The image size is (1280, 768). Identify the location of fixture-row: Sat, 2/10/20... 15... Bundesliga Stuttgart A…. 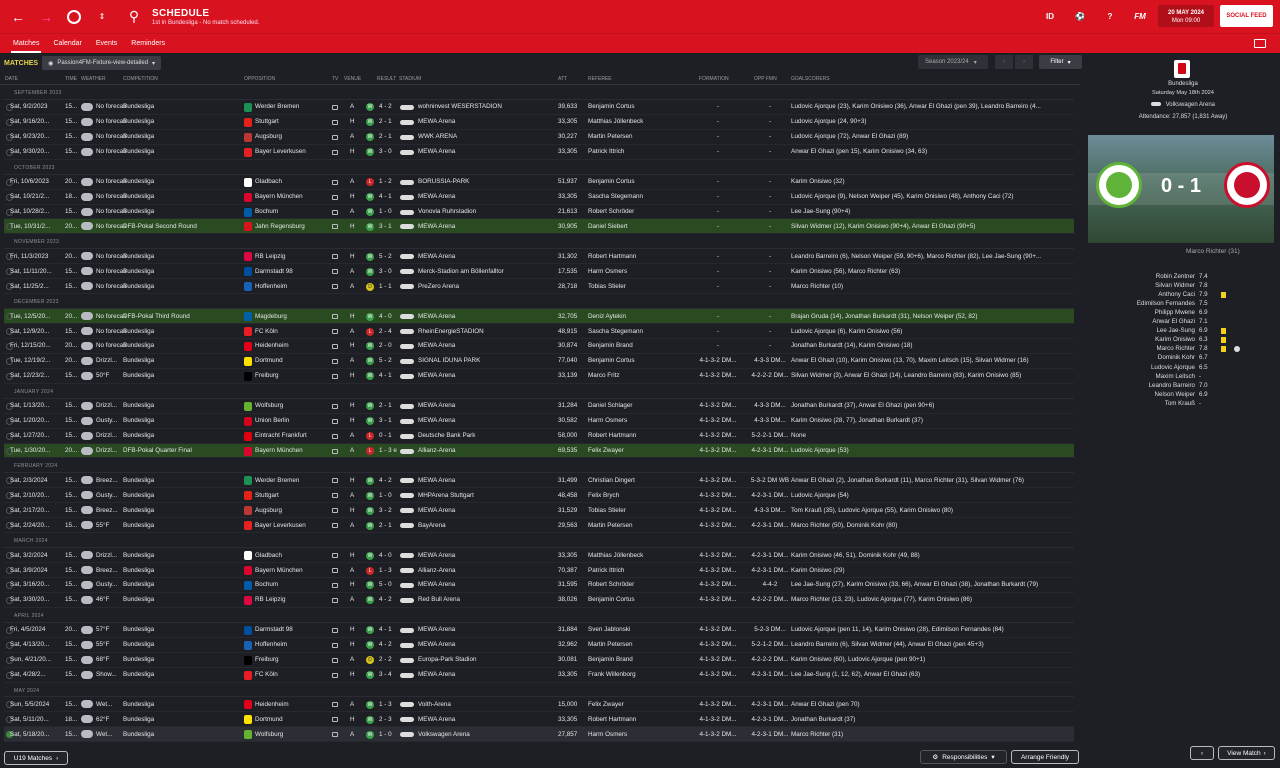
(539, 496).